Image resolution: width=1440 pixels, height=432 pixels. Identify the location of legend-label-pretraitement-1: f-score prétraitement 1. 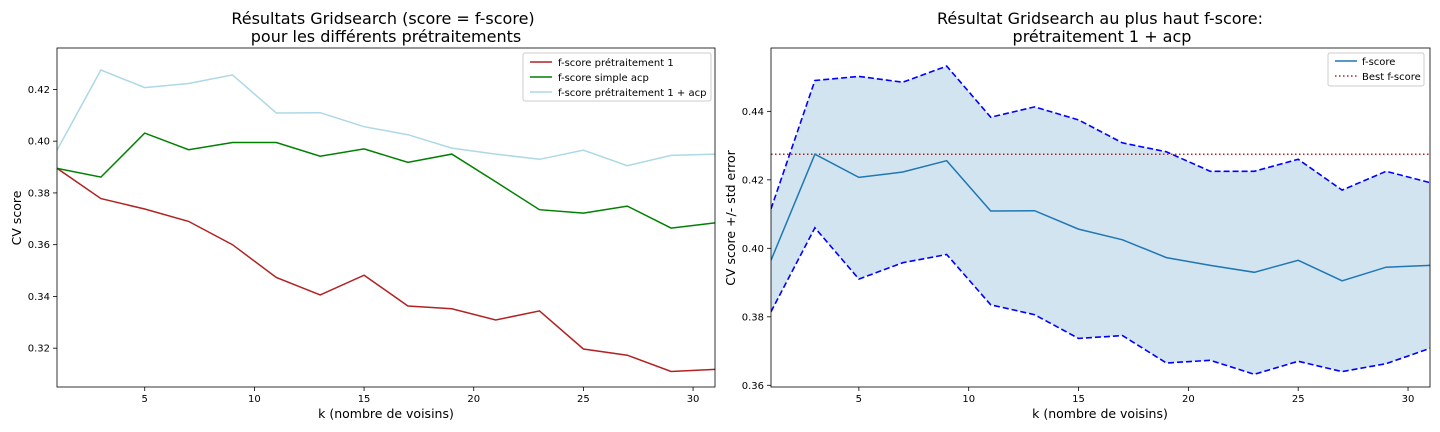
(616, 63).